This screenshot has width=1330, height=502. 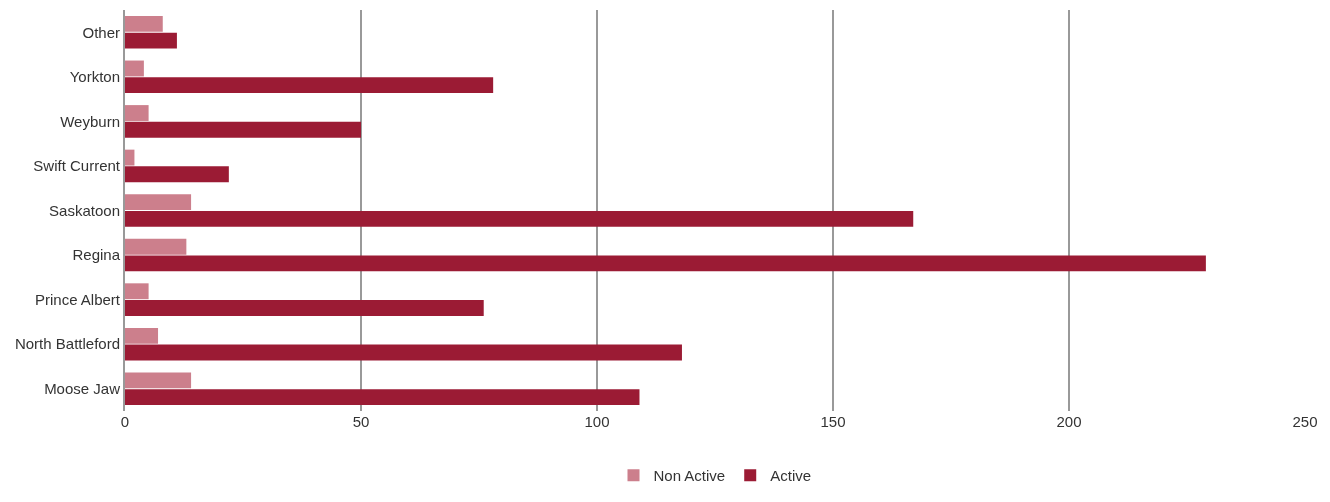 I want to click on legend-label: Active, so click(x=791, y=476).